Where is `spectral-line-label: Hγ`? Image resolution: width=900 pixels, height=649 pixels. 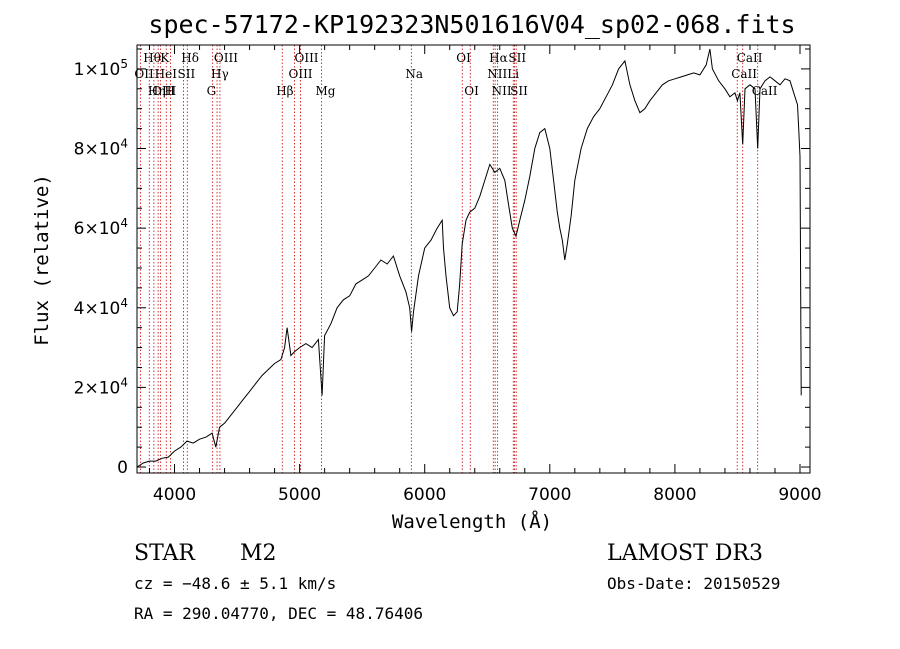
spectral-line-label: Hγ is located at coordinates (220, 74).